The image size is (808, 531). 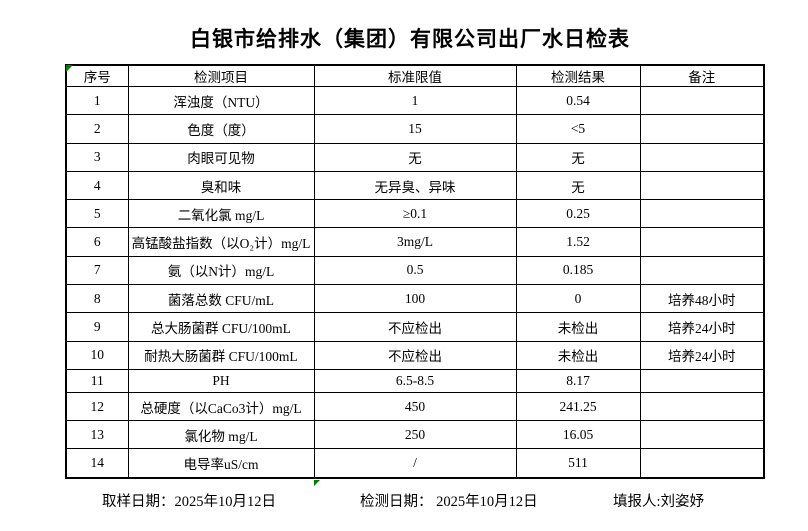 I want to click on cell-remark: 培养48小时, so click(x=702, y=299).